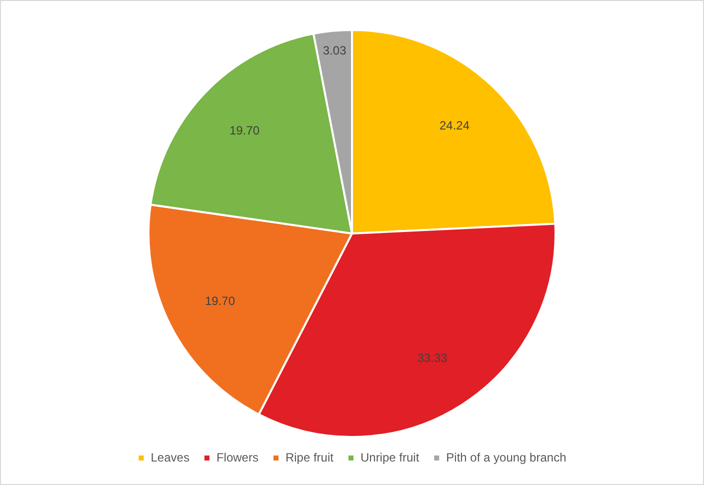  What do you see at coordinates (390, 457) in the screenshot?
I see `legend-label: Unripe fruit` at bounding box center [390, 457].